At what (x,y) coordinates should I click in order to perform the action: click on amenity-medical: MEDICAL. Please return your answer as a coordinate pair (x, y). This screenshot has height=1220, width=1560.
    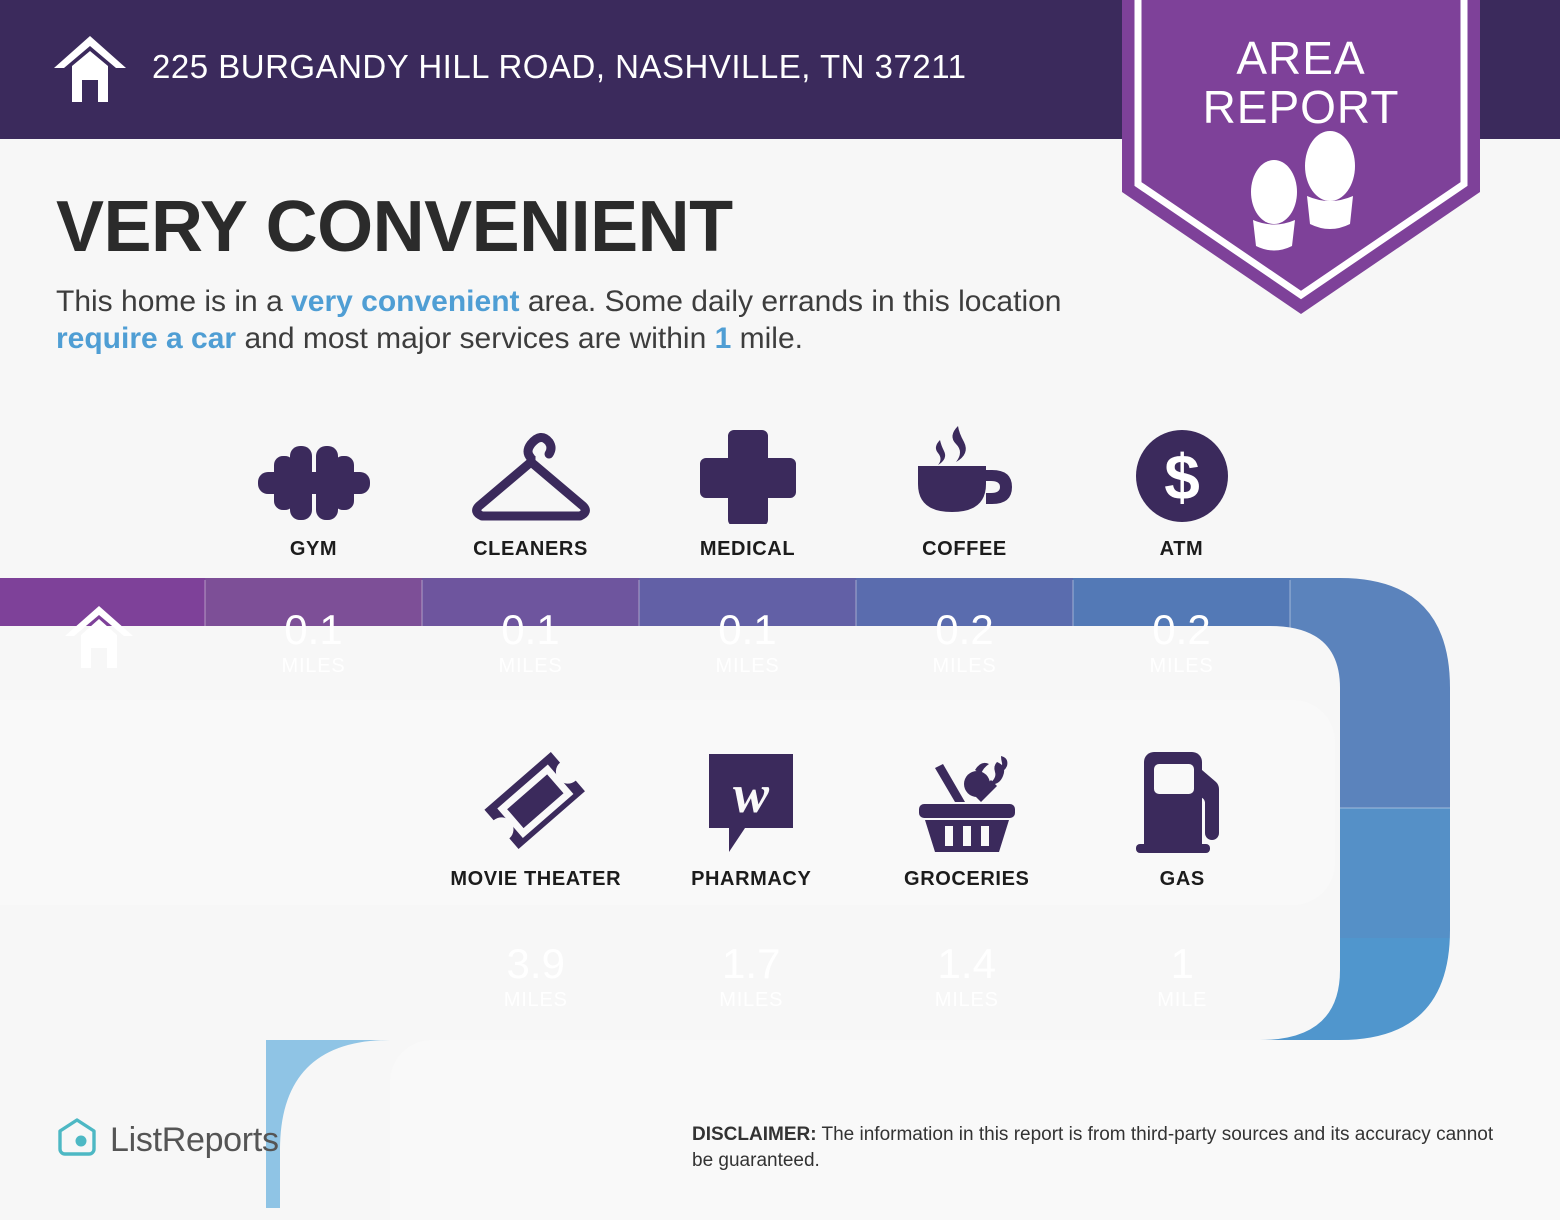
    Looking at the image, I should click on (747, 492).